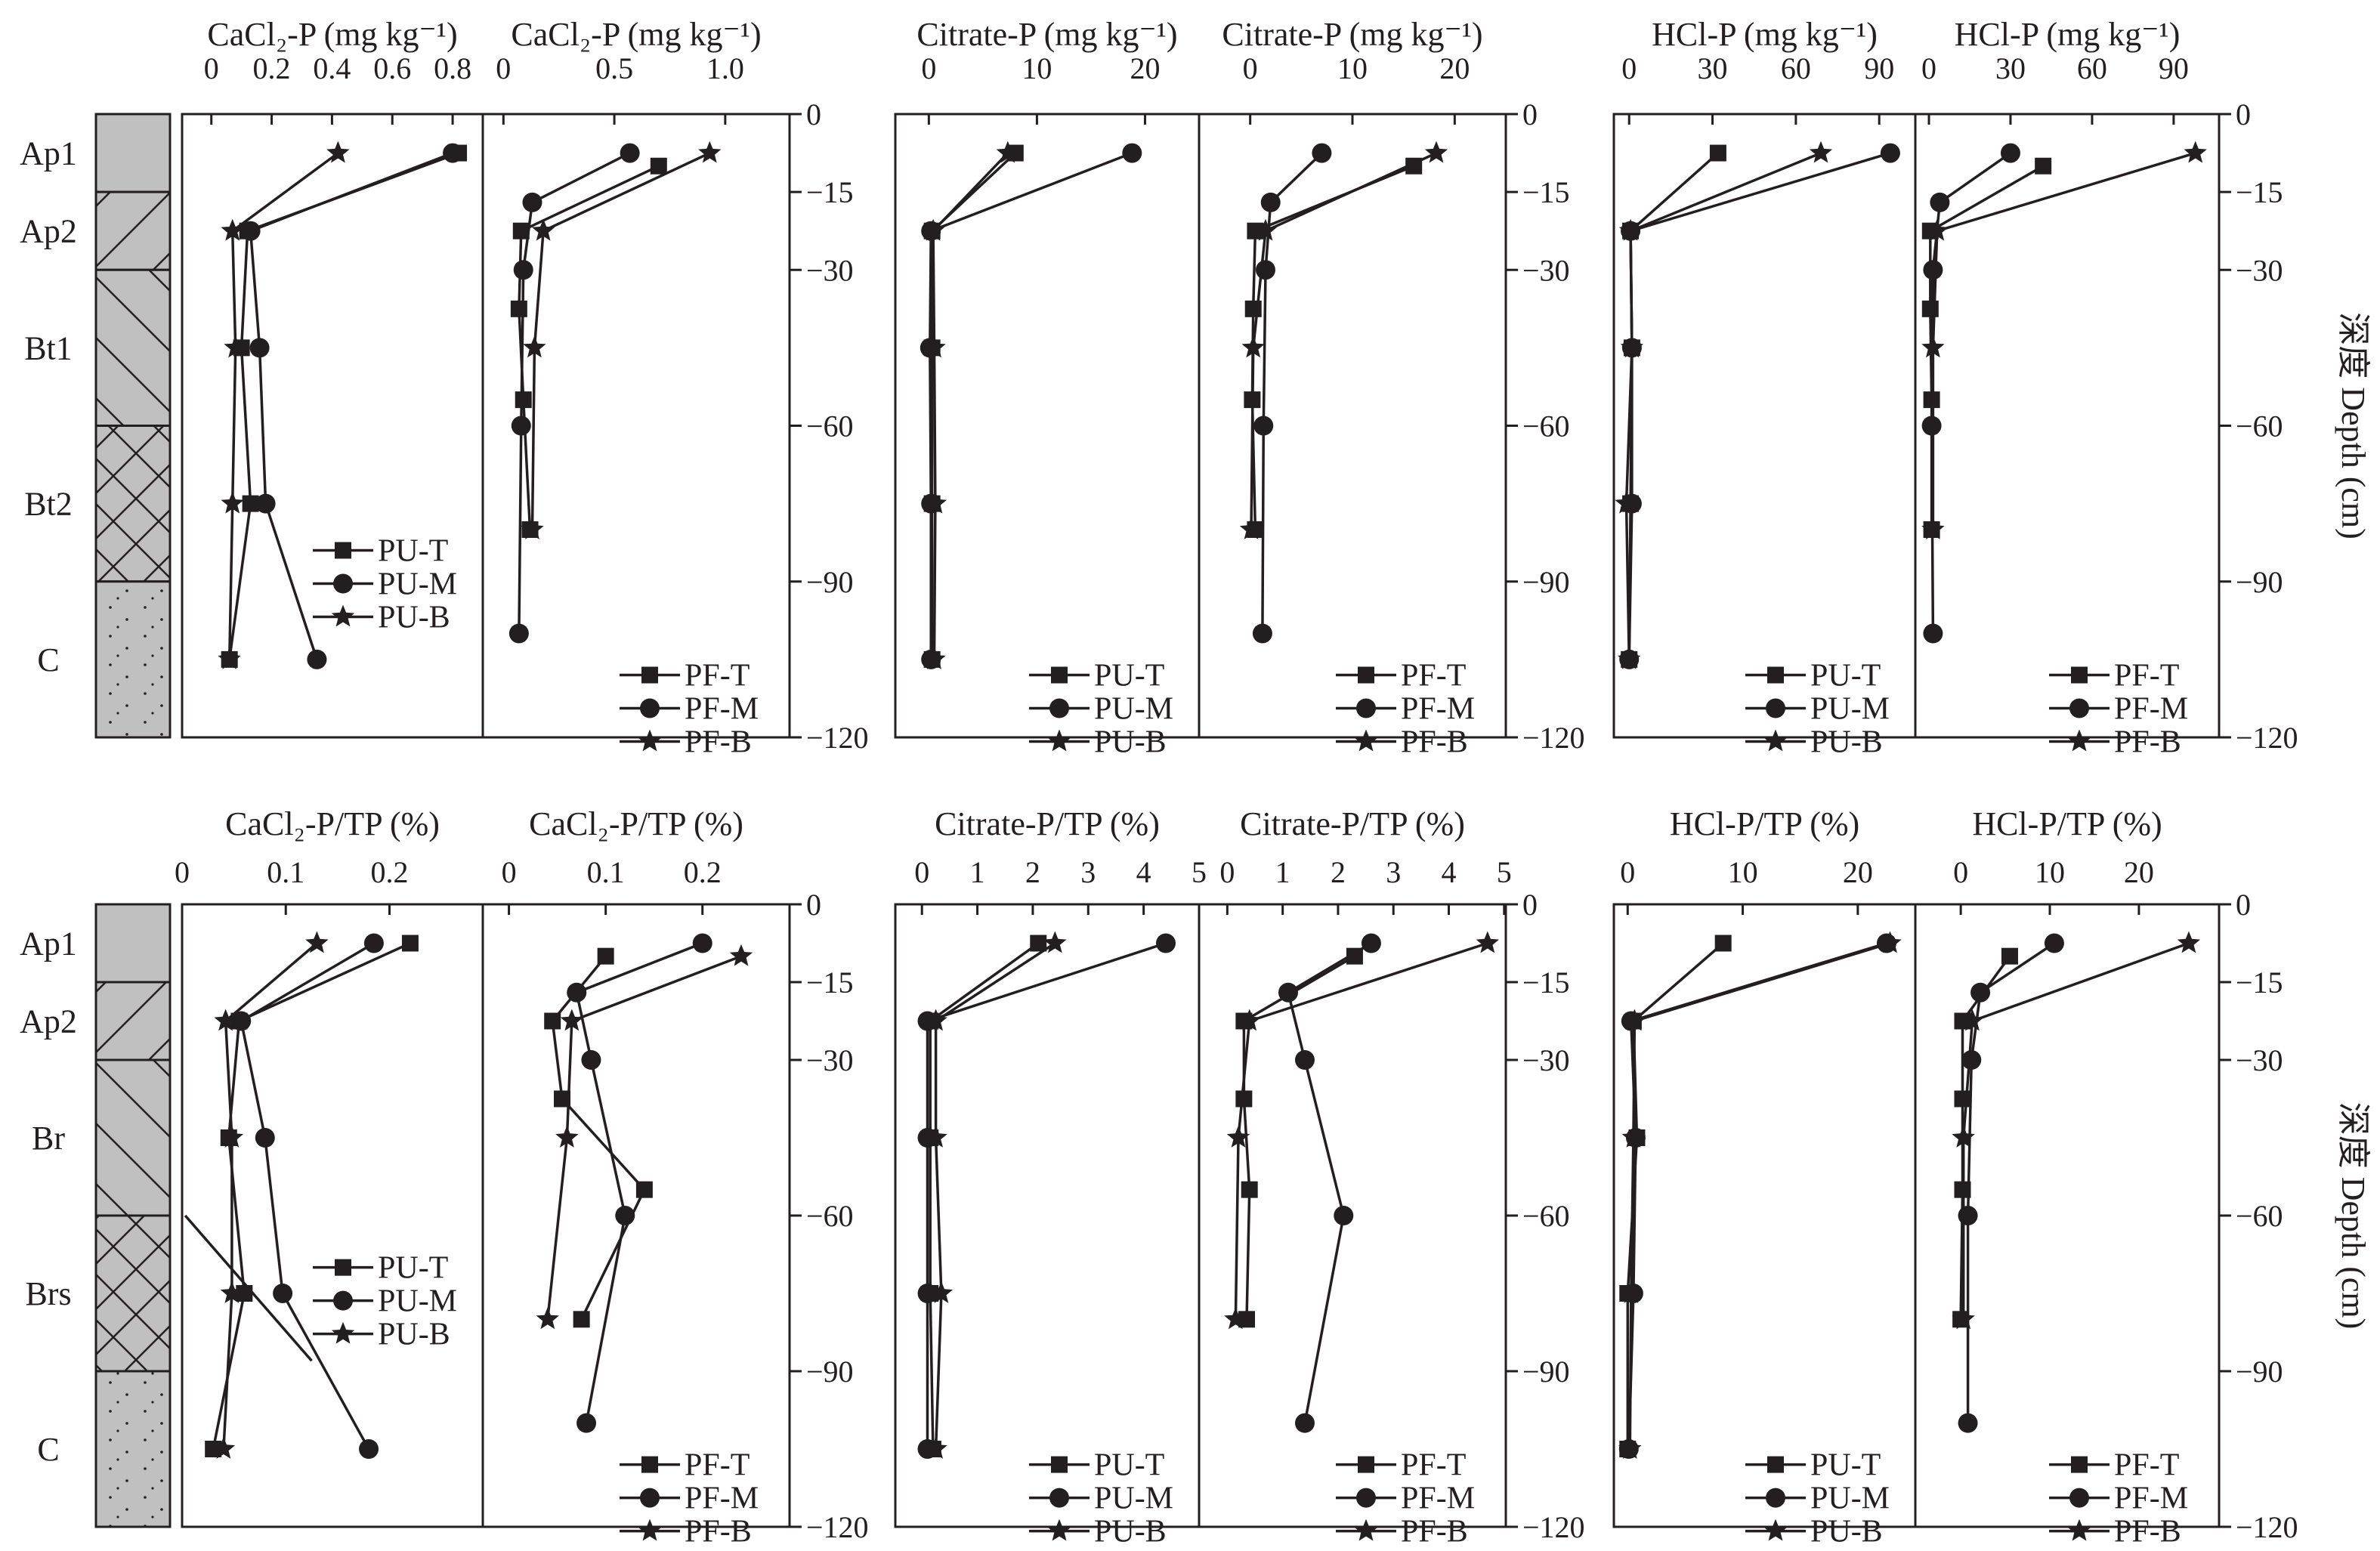 This screenshot has height=1551, width=2380. Describe the element at coordinates (452, 68) in the screenshot. I see `x-tick-label: 0.8` at that location.